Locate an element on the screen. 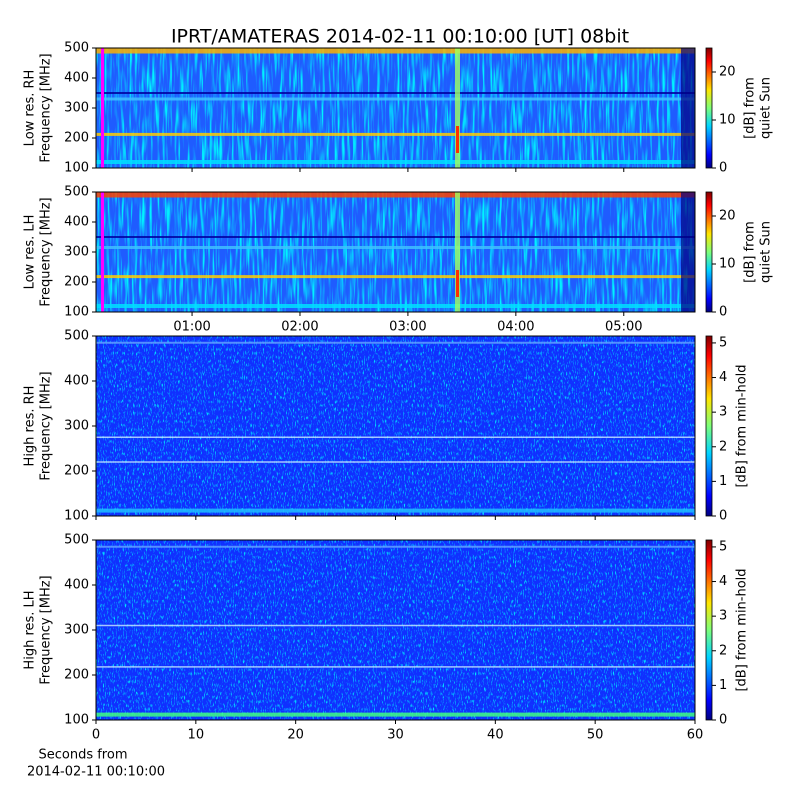  x-tick-label: 60 is located at coordinates (695, 735).